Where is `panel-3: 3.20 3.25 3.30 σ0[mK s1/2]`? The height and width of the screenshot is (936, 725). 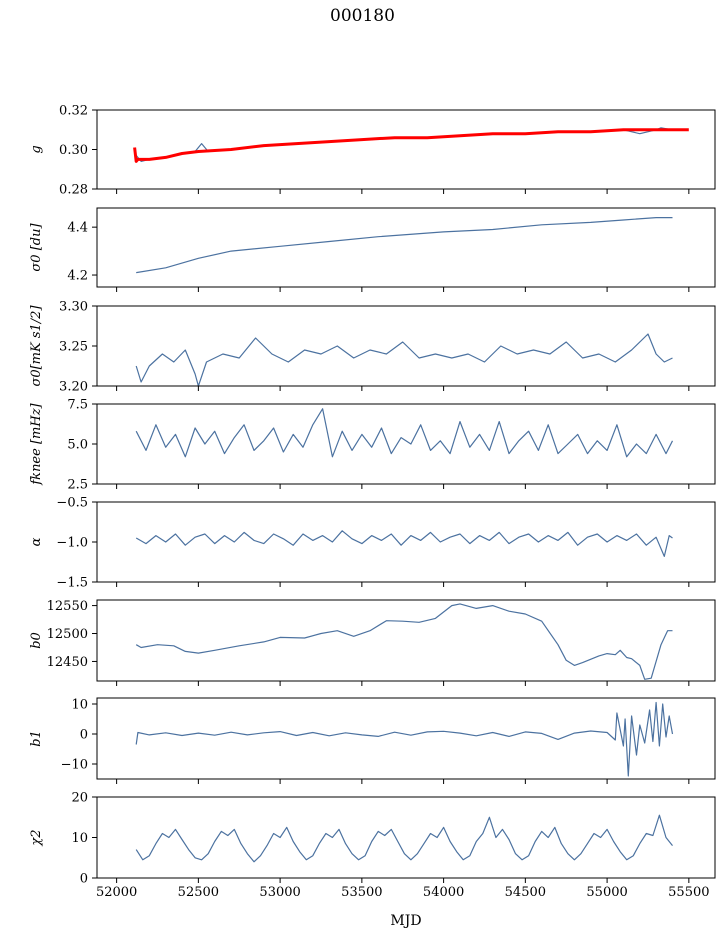 panel-3: 3.20 3.25 3.30 σ0[mK s1/2] is located at coordinates (372, 347).